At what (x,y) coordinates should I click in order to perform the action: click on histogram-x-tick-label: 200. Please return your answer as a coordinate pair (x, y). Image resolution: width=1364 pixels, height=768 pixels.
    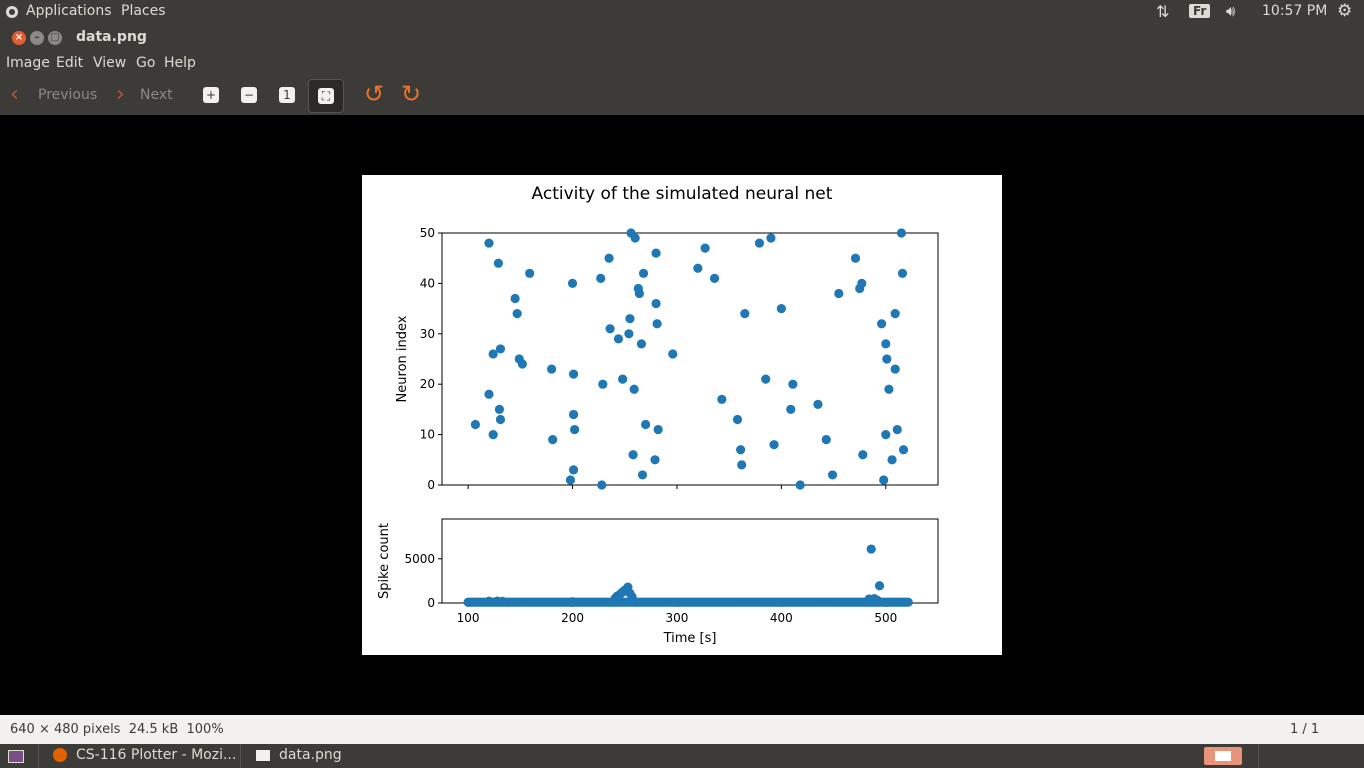
    Looking at the image, I should click on (572, 618).